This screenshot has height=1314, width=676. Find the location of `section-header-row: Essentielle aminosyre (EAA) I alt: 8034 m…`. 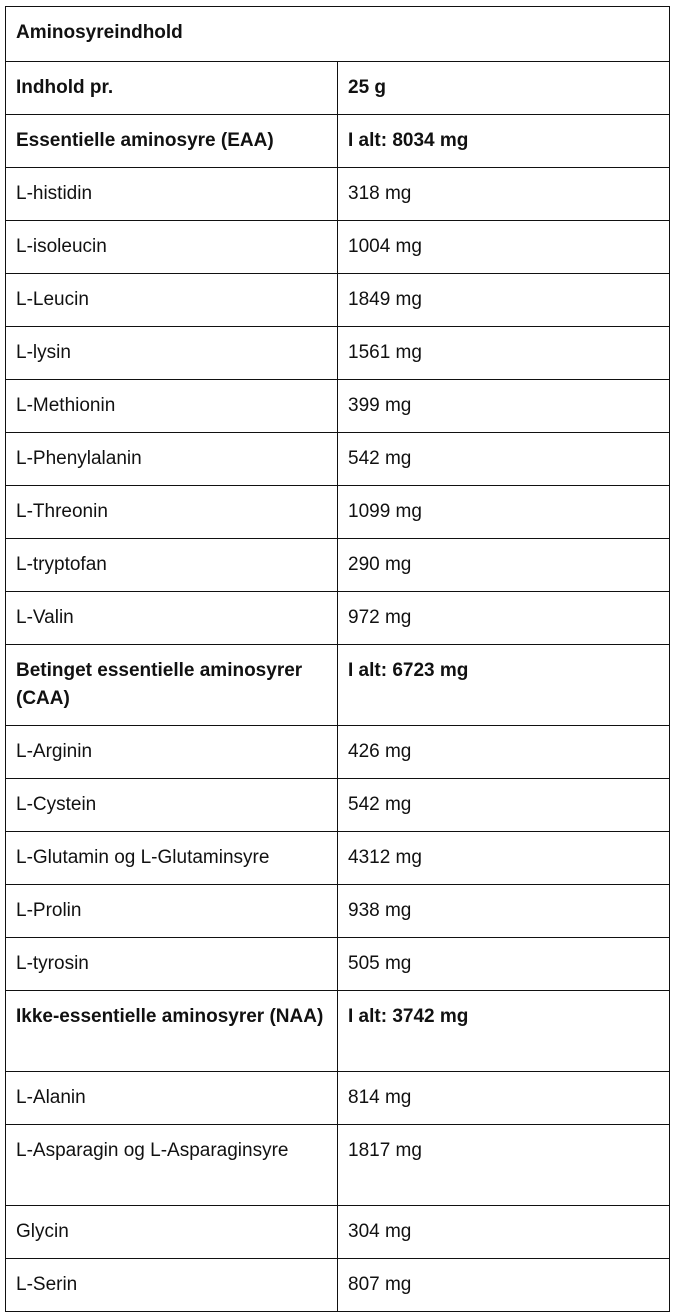

section-header-row: Essentielle aminosyre (EAA) I alt: 8034 m… is located at coordinates (337, 141).